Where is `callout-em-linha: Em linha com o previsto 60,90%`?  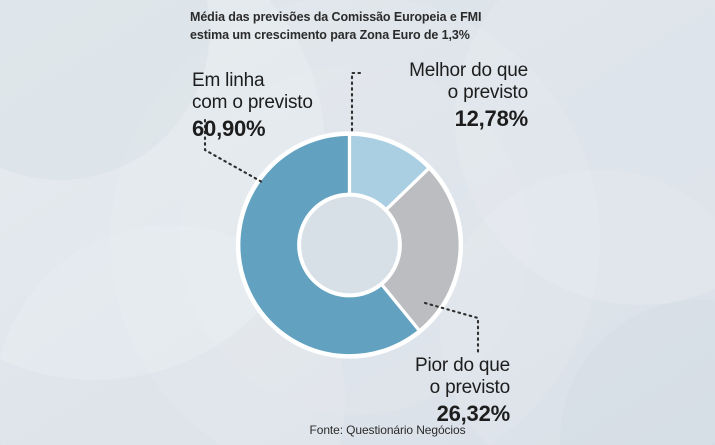 callout-em-linha: Em linha com o previsto 60,90% is located at coordinates (277, 106).